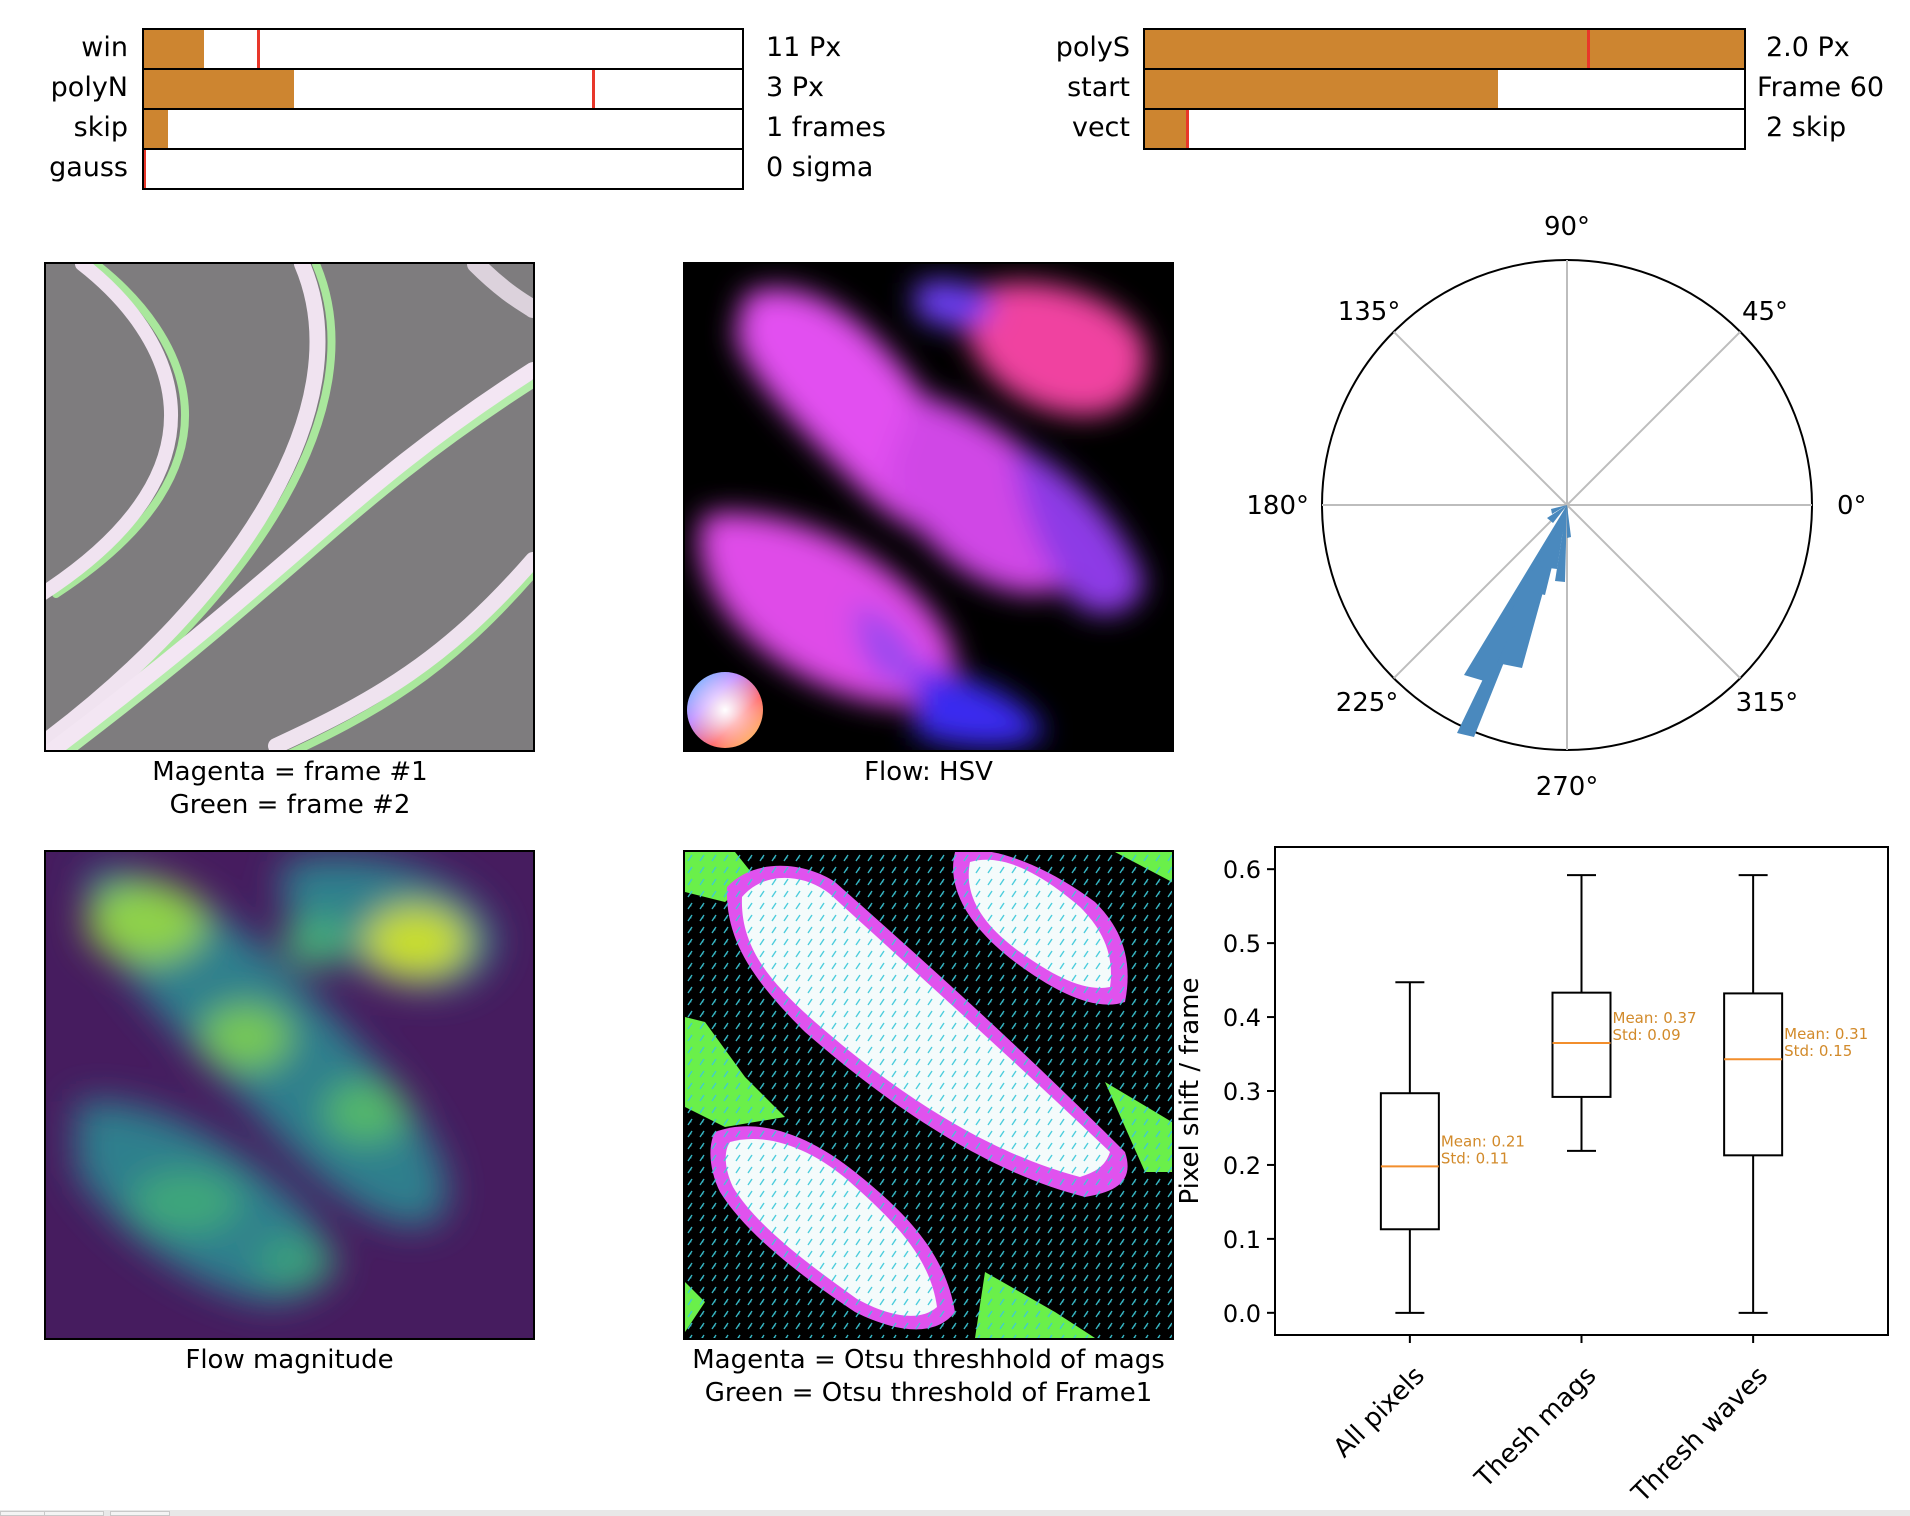  Describe the element at coordinates (1098, 87) in the screenshot. I see `start-slider-label: start` at that location.